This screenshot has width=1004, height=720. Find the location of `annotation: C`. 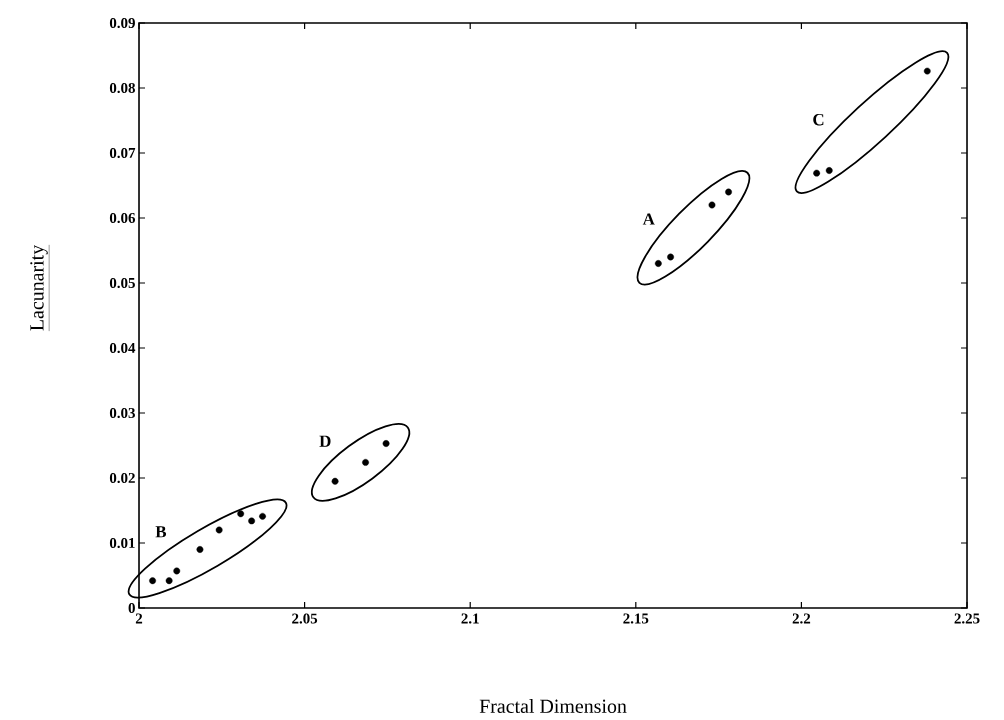

annotation: C is located at coordinates (818, 119).